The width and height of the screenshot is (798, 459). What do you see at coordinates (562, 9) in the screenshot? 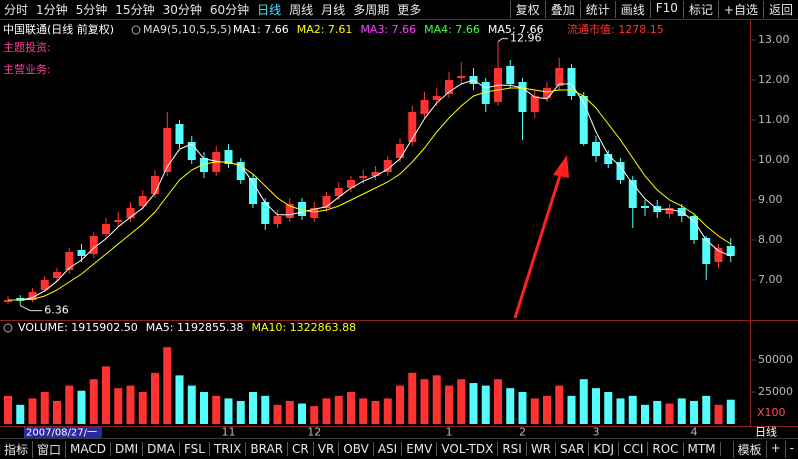
I see `action-button: 叠加` at bounding box center [562, 9].